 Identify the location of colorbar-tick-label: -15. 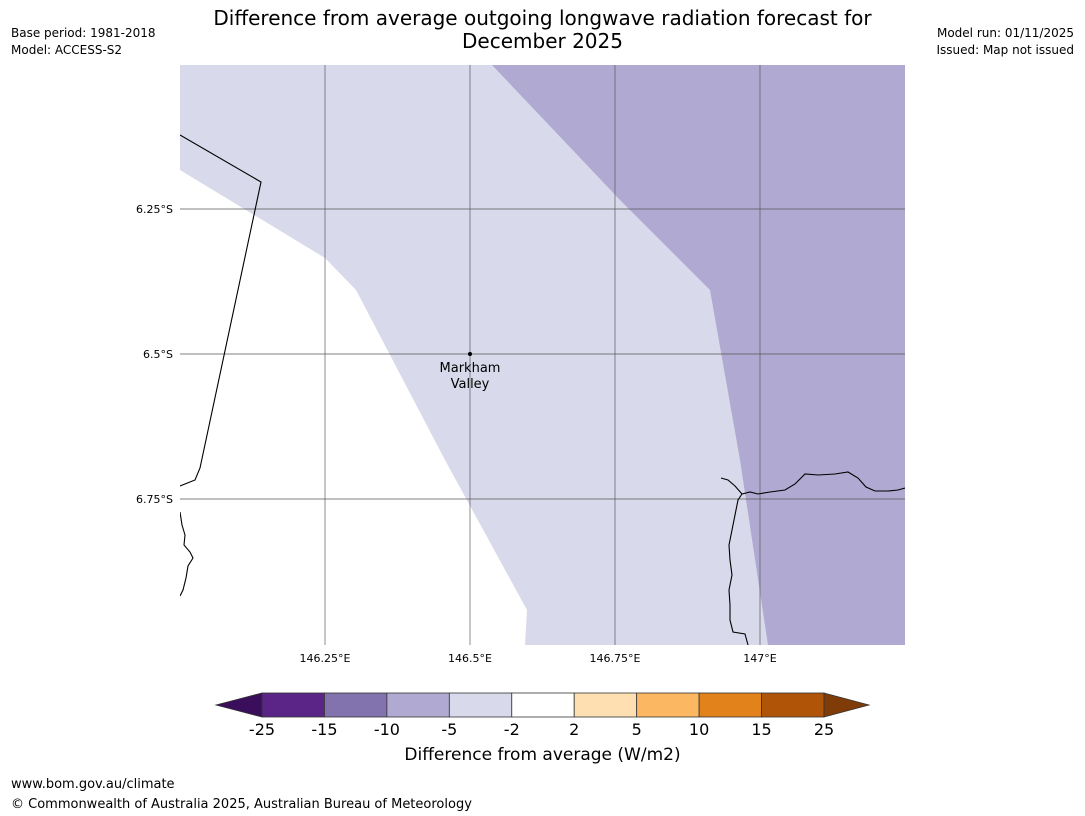
(324, 729).